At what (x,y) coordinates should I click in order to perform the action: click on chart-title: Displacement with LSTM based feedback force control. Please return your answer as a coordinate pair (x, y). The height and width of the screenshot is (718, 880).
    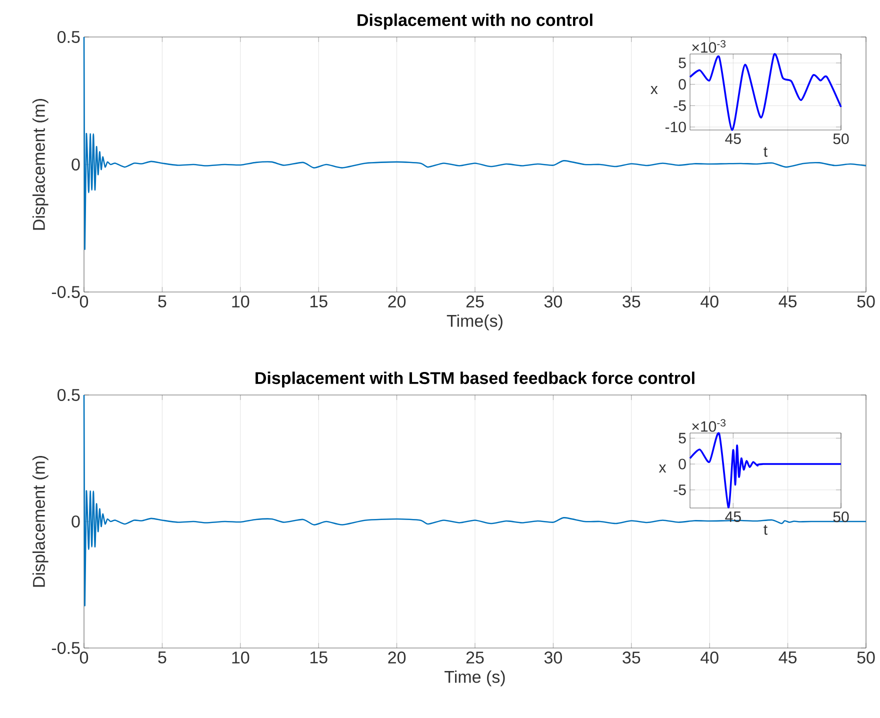
    Looking at the image, I should click on (475, 380).